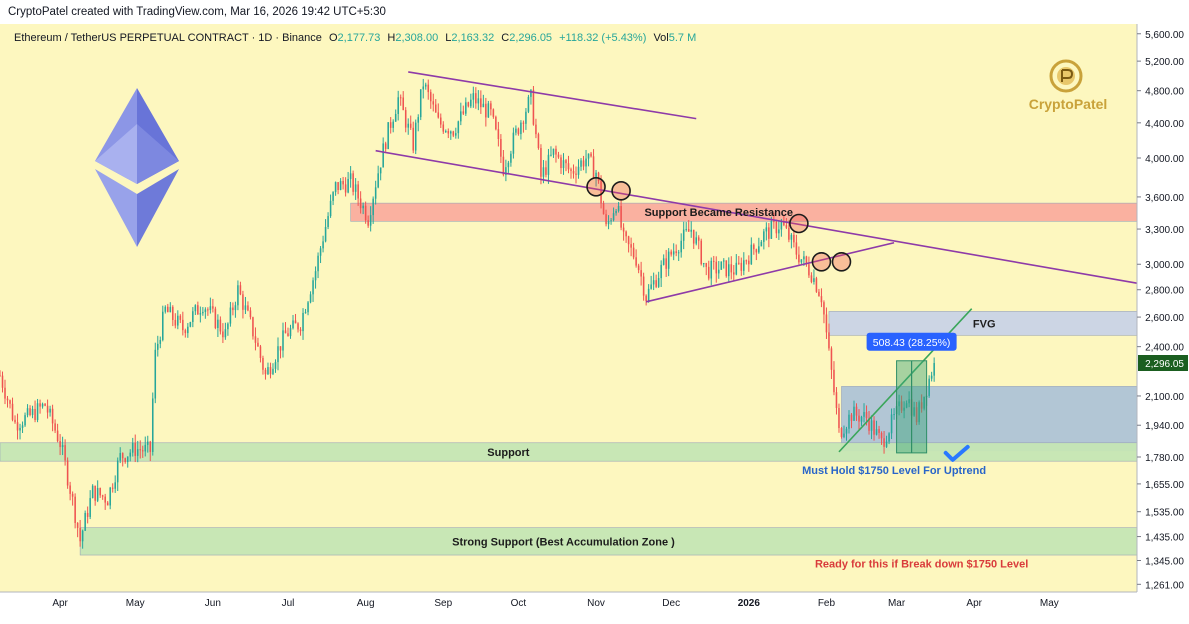 Image resolution: width=1189 pixels, height=624 pixels. What do you see at coordinates (1164, 485) in the screenshot?
I see `y-tick-label: 1,655.00` at bounding box center [1164, 485].